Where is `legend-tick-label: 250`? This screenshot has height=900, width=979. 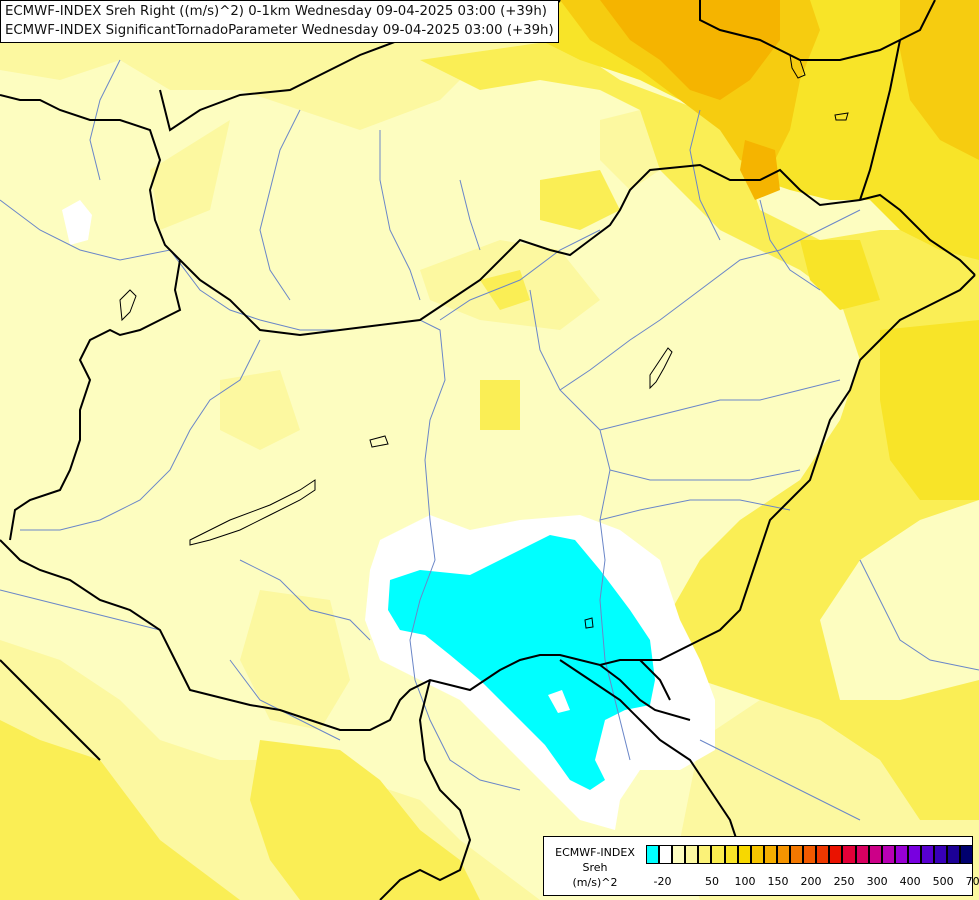
legend-tick-label: 250 is located at coordinates (844, 881).